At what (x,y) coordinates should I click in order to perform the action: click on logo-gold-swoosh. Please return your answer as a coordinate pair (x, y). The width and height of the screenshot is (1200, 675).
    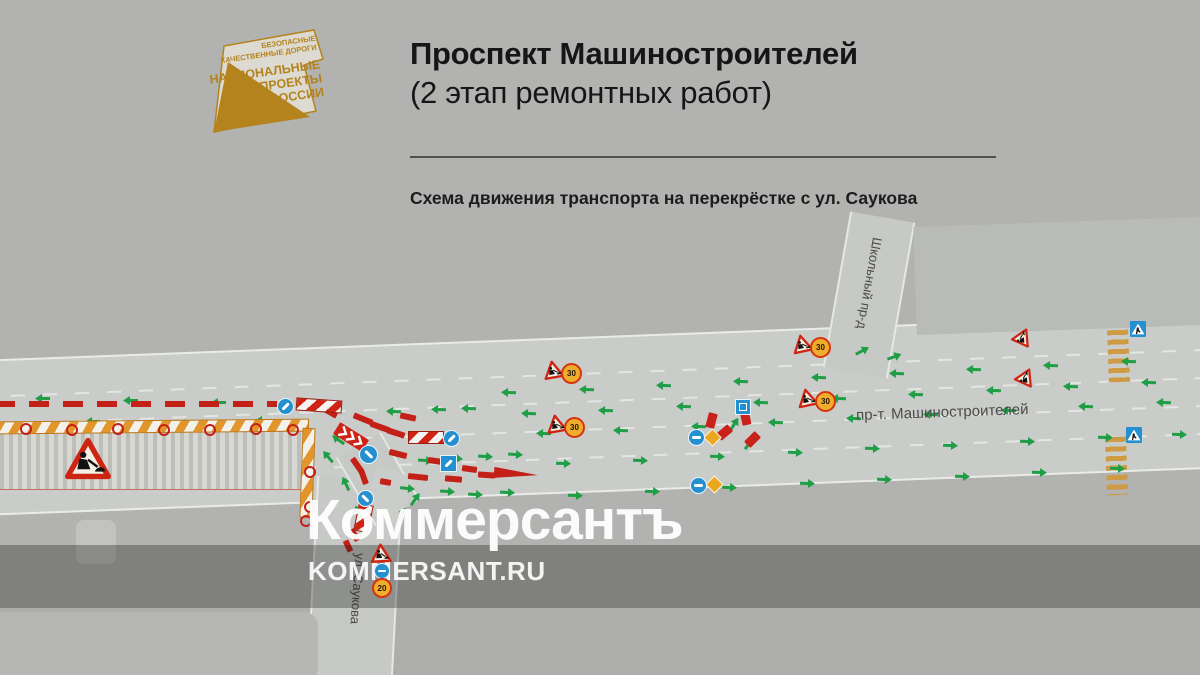
    Looking at the image, I should click on (262, 97).